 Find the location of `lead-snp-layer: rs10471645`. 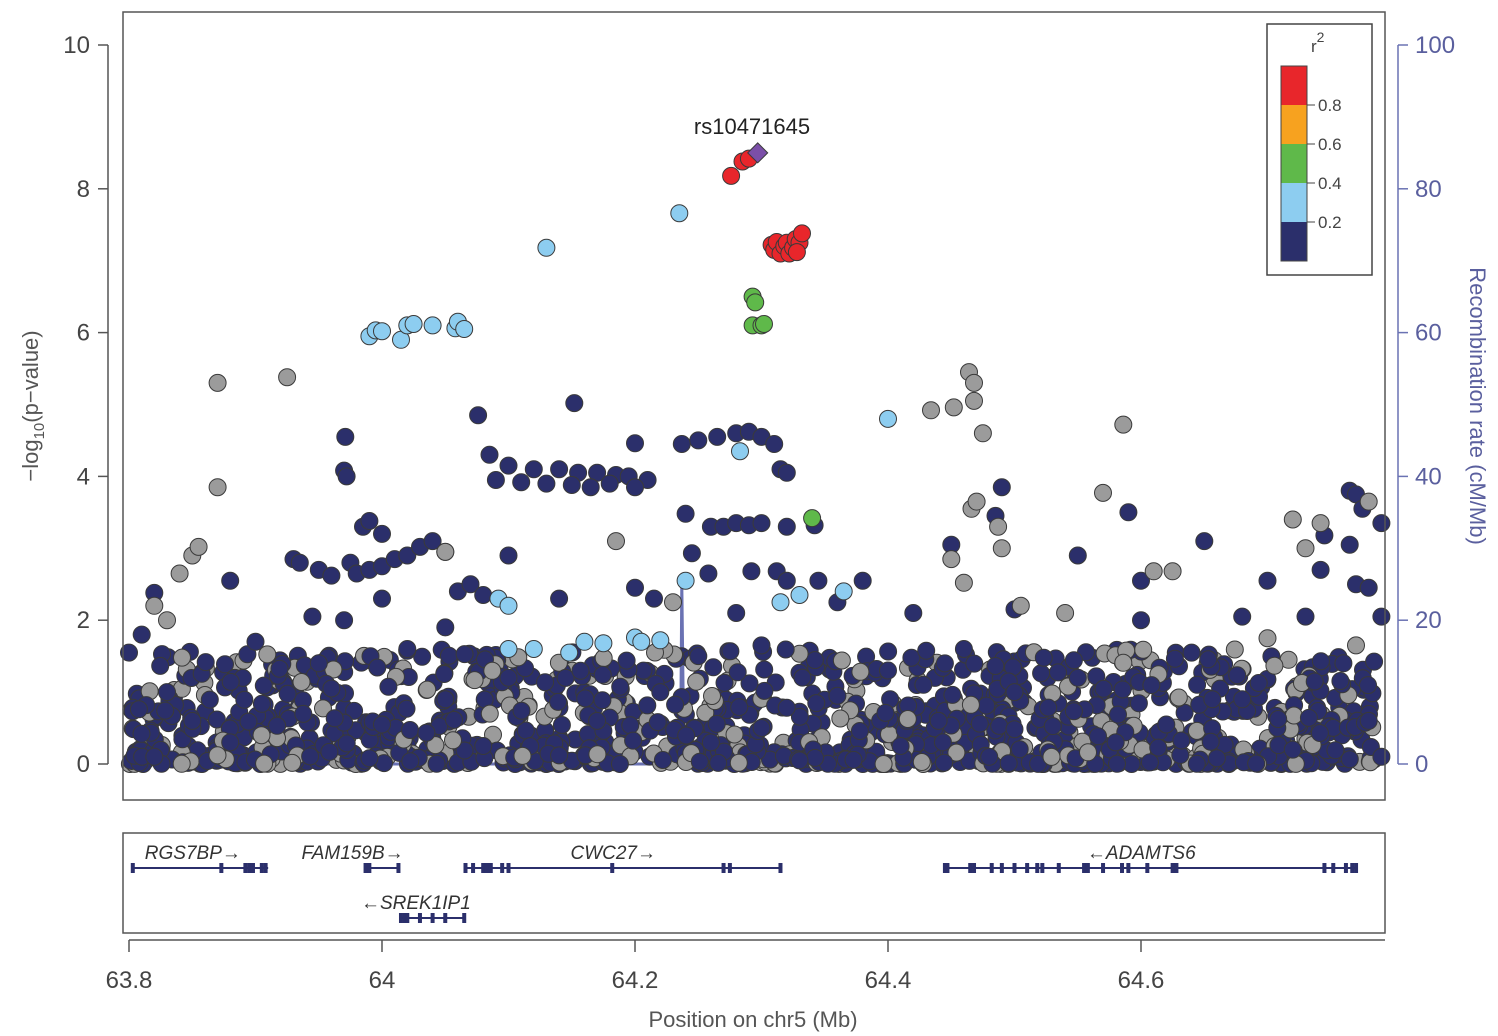

lead-snp-layer: rs10471645 is located at coordinates (752, 139).